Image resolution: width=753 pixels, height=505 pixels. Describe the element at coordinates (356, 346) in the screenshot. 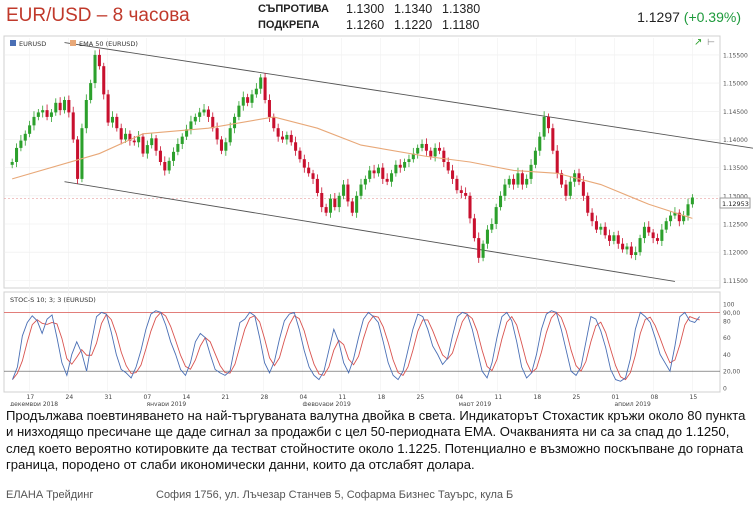

I see `stochastic-k-line` at that location.